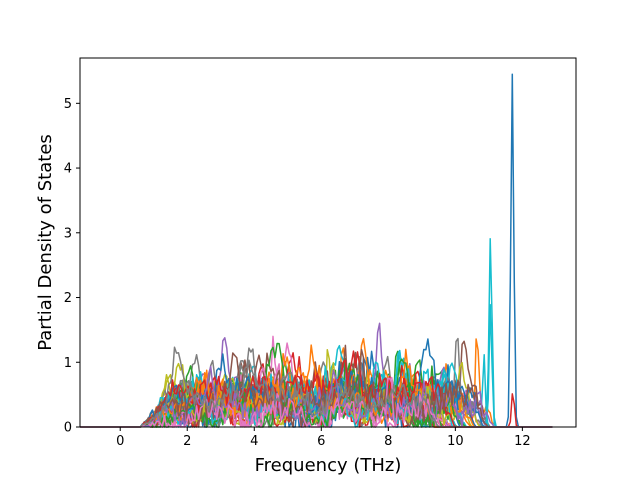 The height and width of the screenshot is (480, 640). I want to click on x-tick-label: 8, so click(388, 441).